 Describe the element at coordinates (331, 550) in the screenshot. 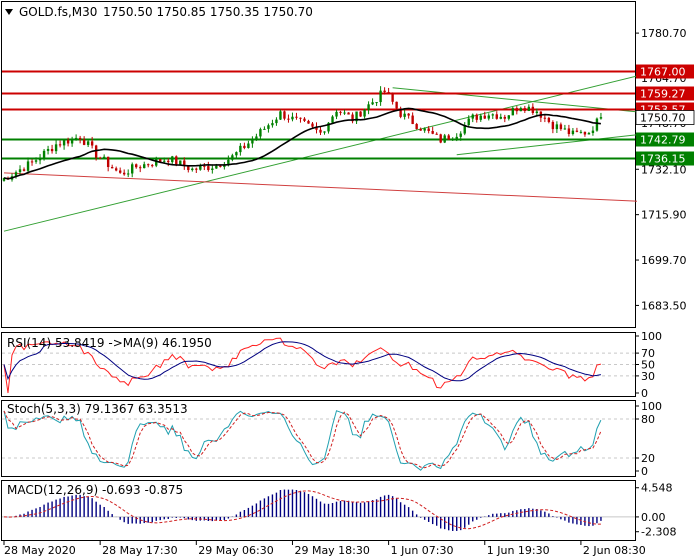

I see `time-axis-label: 29 May 18:30` at that location.